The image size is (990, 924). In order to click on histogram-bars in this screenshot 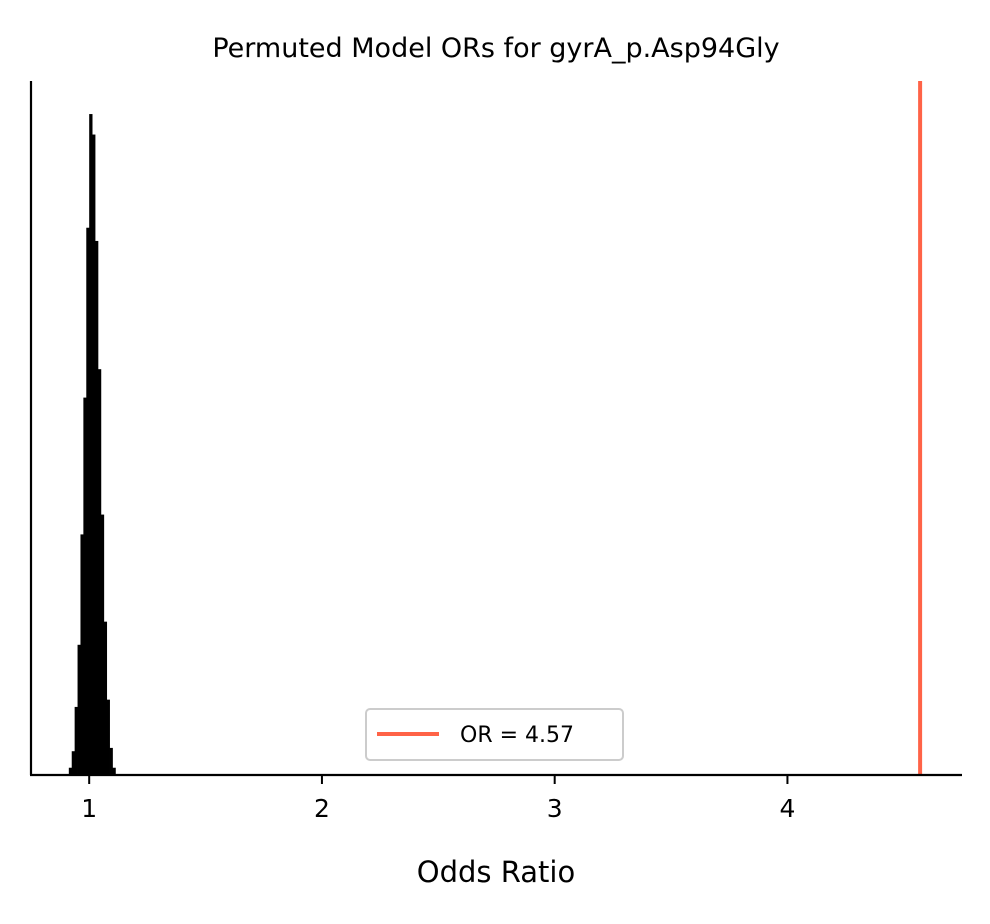, I will do `click(92, 445)`.